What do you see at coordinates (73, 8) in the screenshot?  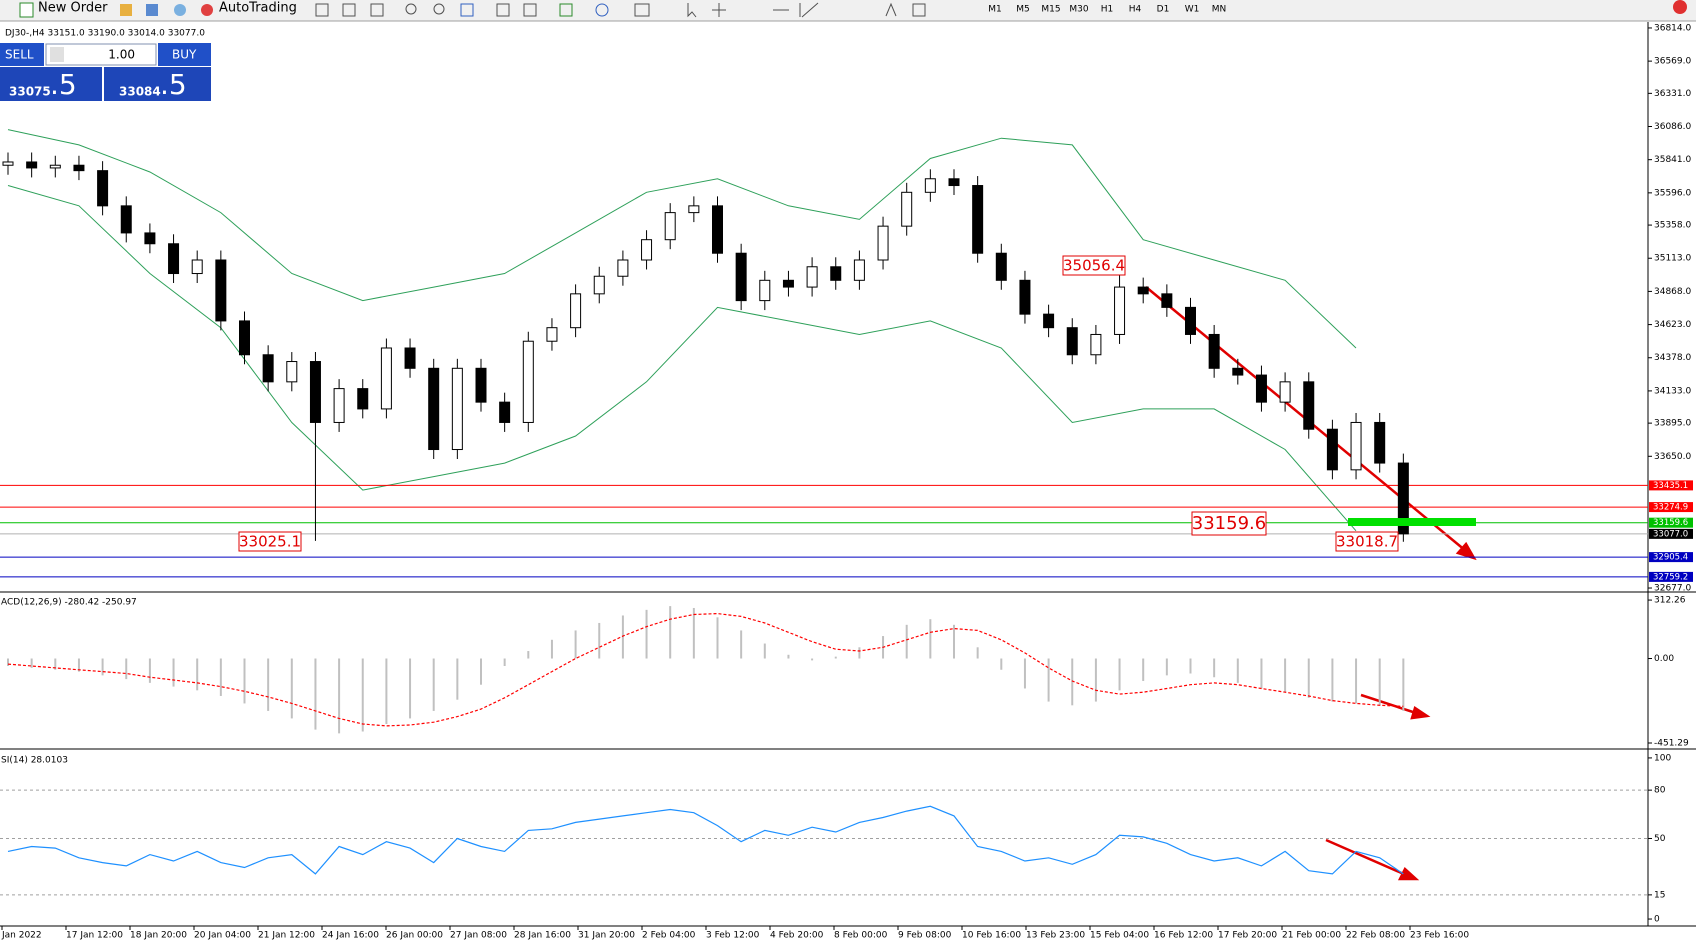 I see `new-order-button: New Order` at bounding box center [73, 8].